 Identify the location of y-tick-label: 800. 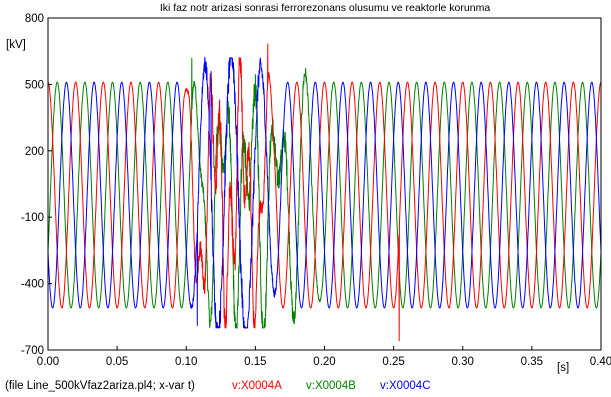
(34, 19).